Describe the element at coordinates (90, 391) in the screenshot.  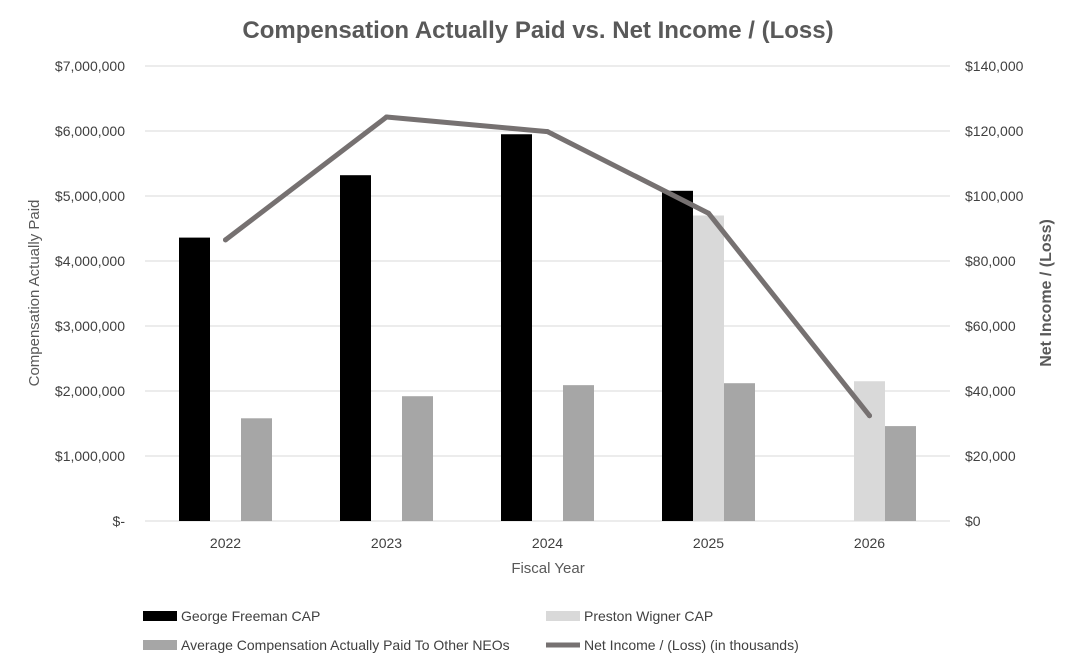
I see `left-tick-label: $2,000,000` at that location.